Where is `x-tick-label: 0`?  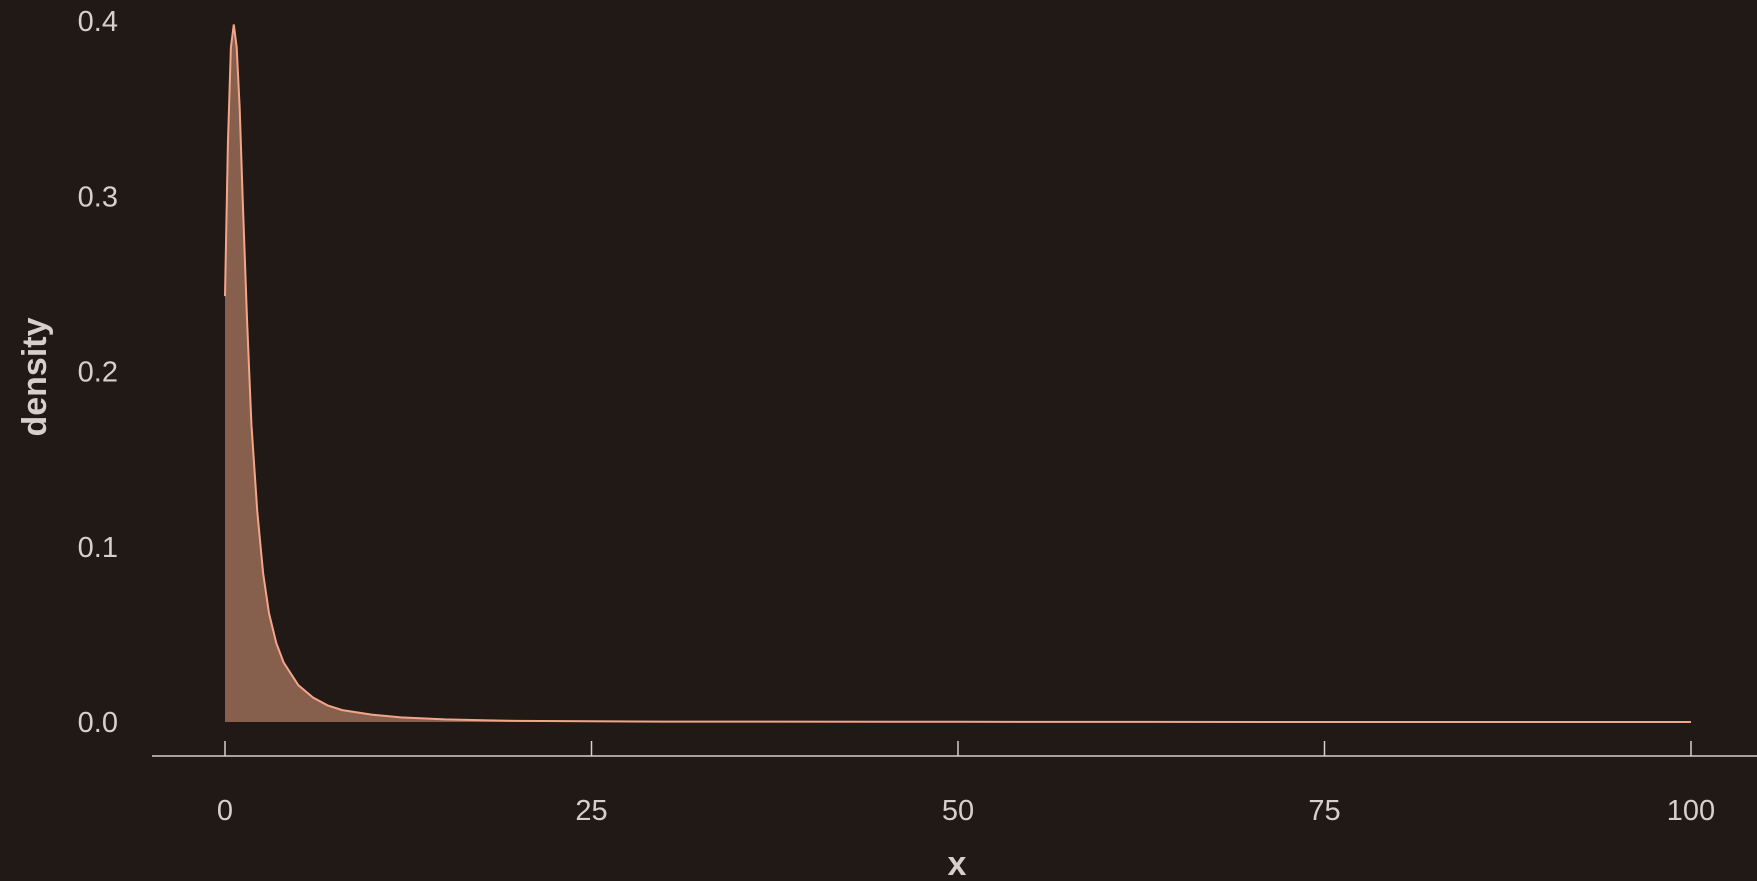 x-tick-label: 0 is located at coordinates (225, 811).